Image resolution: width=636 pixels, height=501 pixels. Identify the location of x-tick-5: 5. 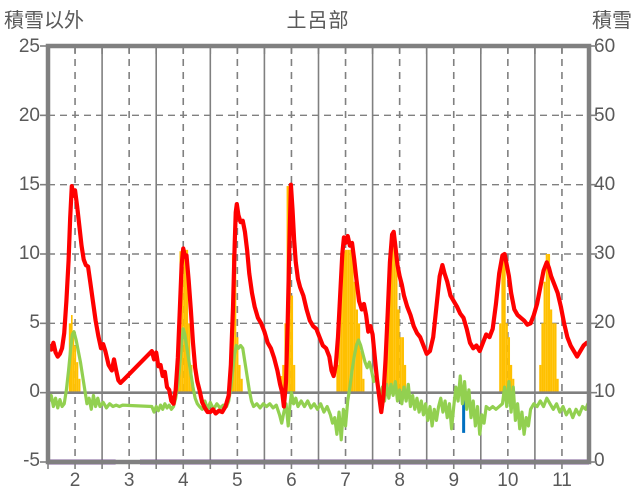
(237, 480).